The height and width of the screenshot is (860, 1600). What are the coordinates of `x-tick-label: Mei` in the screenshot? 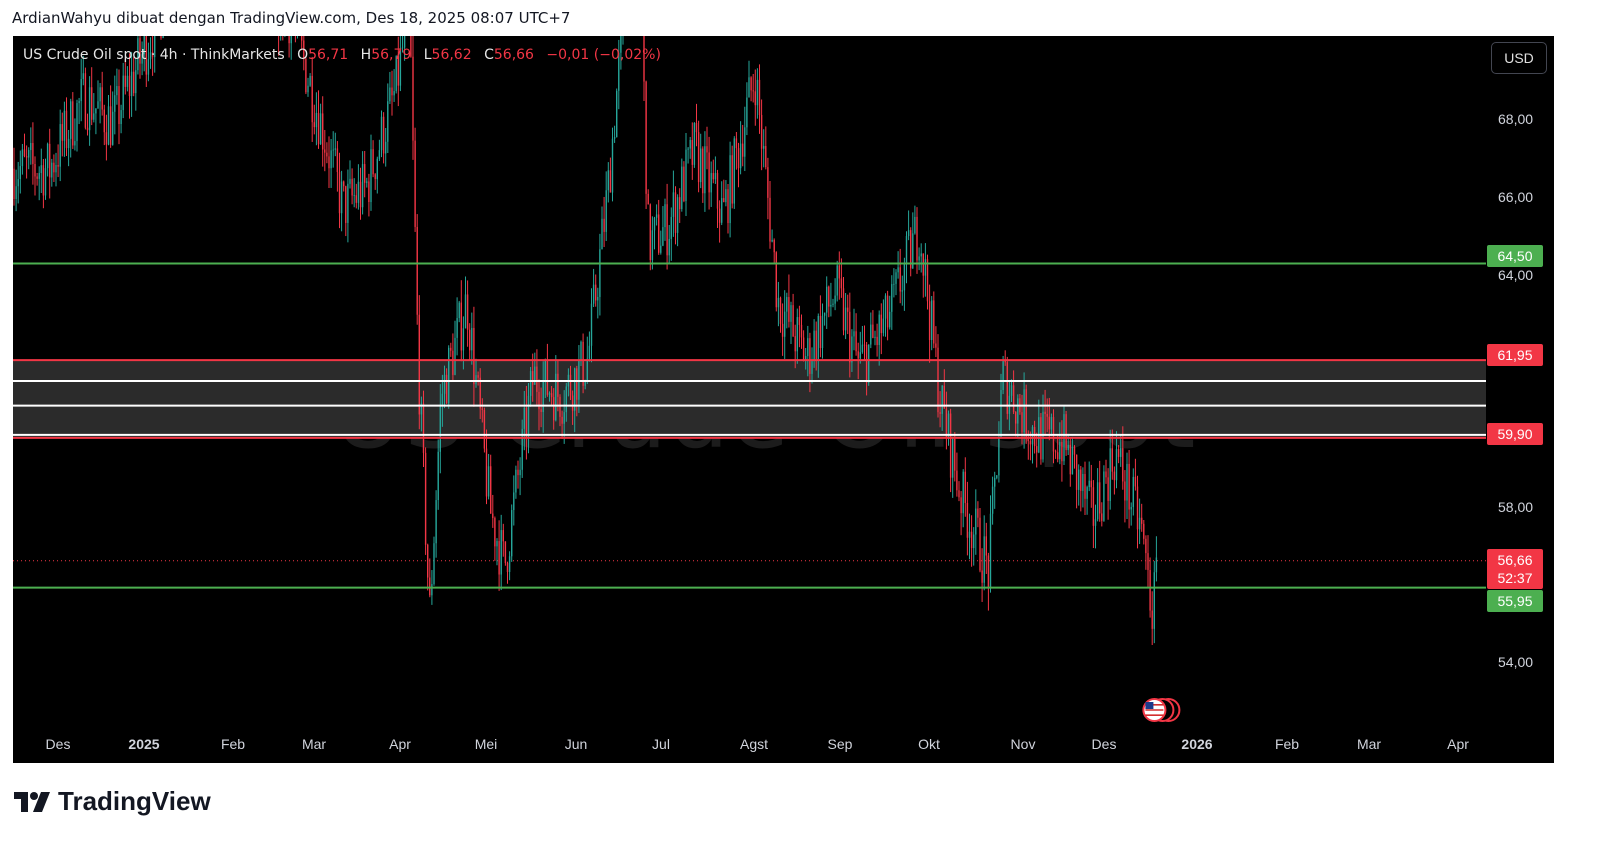 It's located at (486, 744).